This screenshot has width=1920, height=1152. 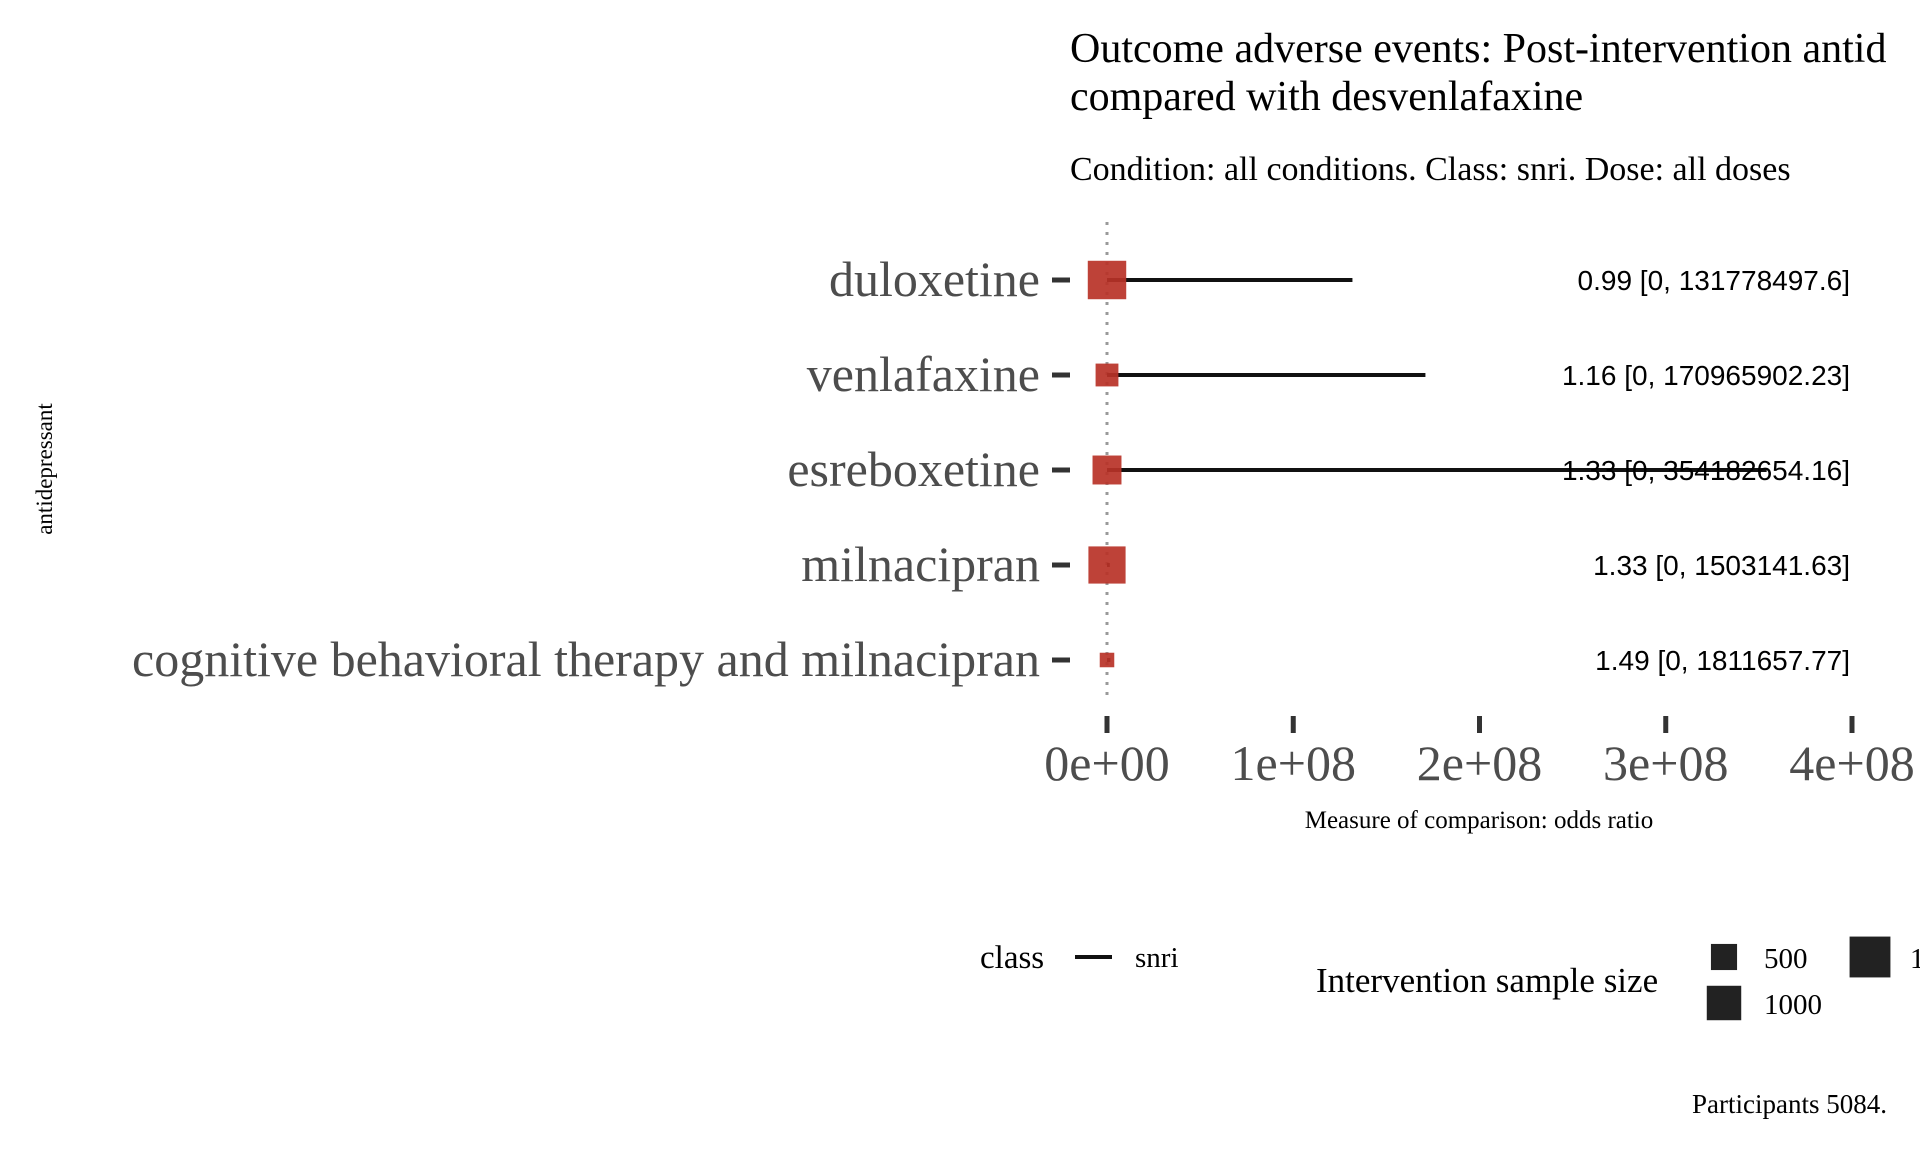 What do you see at coordinates (1157, 958) in the screenshot?
I see `legend-class-item: snri` at bounding box center [1157, 958].